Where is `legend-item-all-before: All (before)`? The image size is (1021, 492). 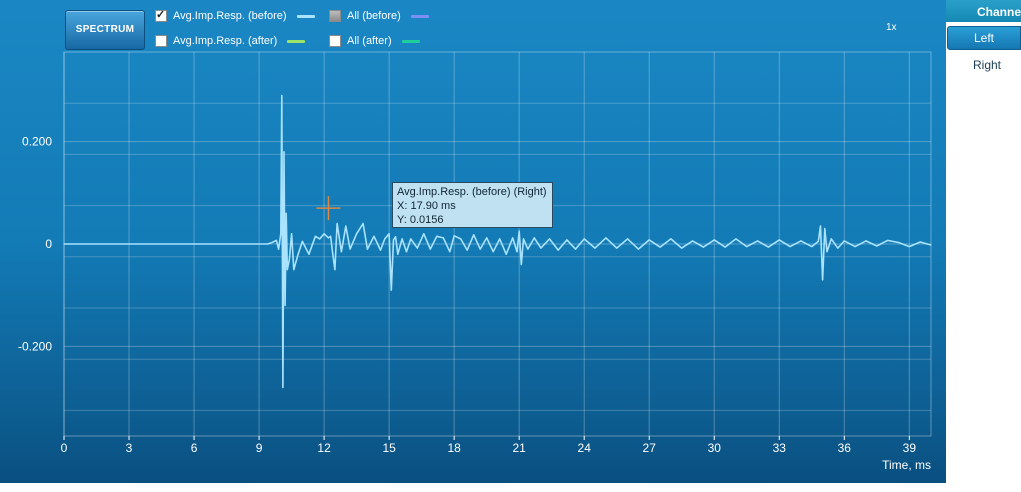
legend-item-all-before: All (before) is located at coordinates (379, 16).